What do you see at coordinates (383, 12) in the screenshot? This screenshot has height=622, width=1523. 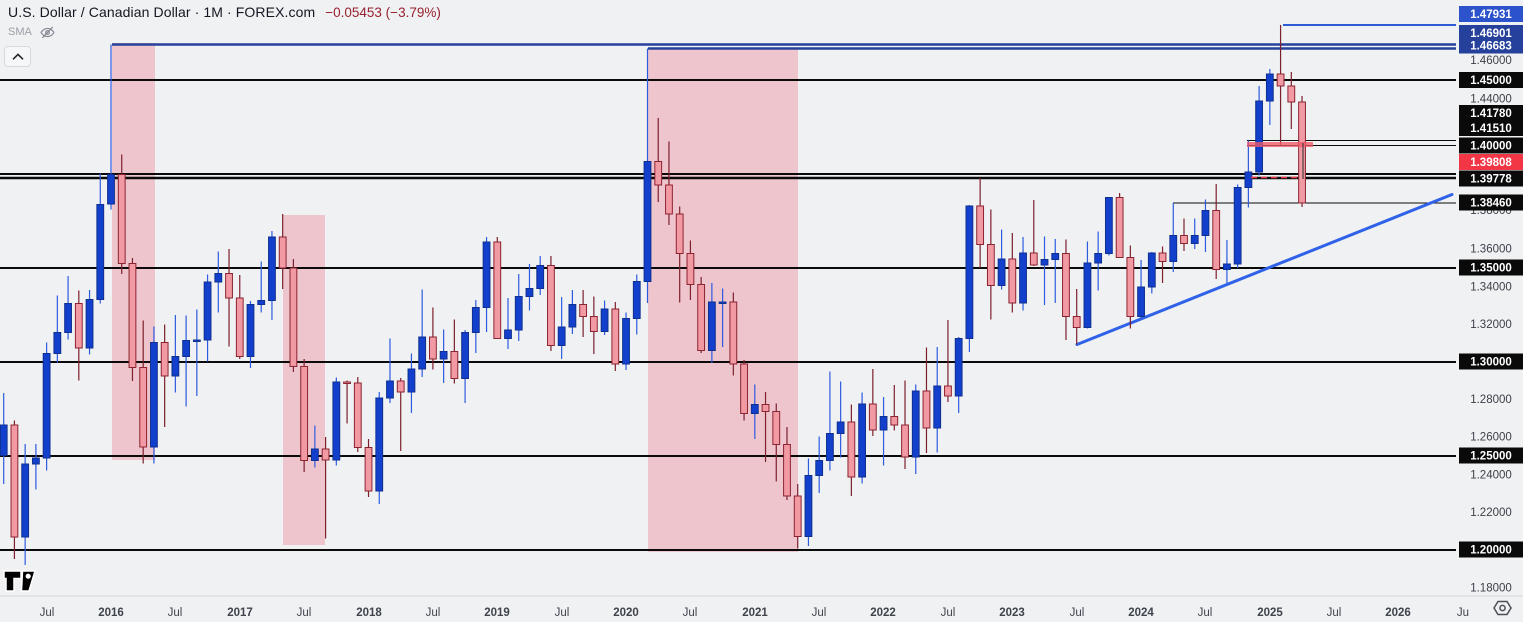 I see `price-change: −0.05453 (−3.79%)` at bounding box center [383, 12].